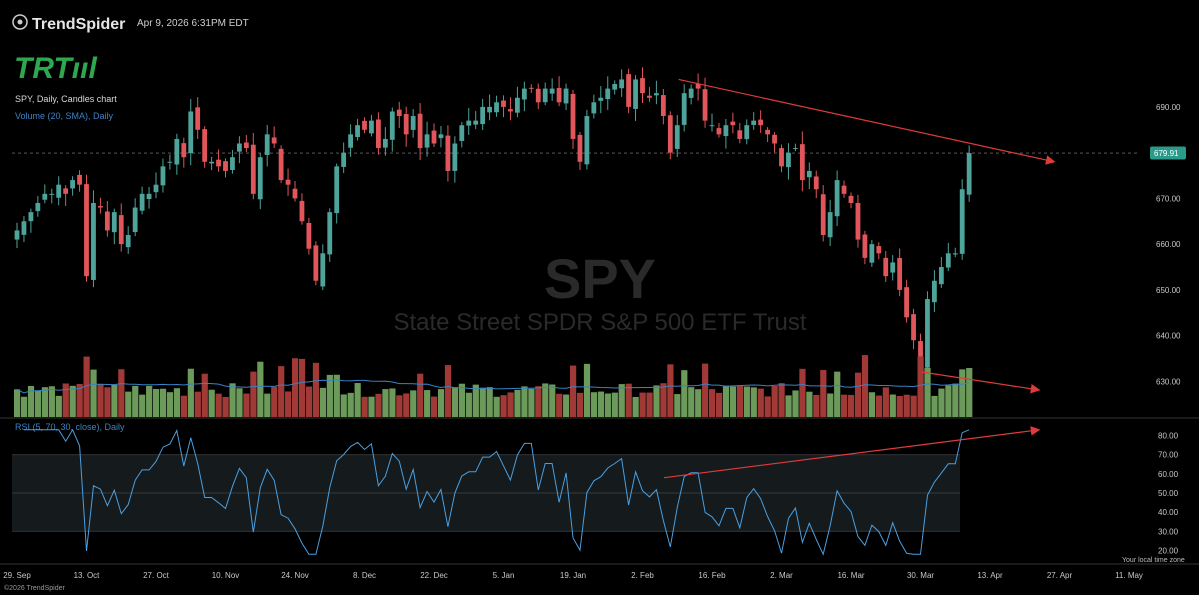 The image size is (1199, 595). Describe the element at coordinates (712, 575) in the screenshot. I see `x-tick-label: 16. Feb` at that location.